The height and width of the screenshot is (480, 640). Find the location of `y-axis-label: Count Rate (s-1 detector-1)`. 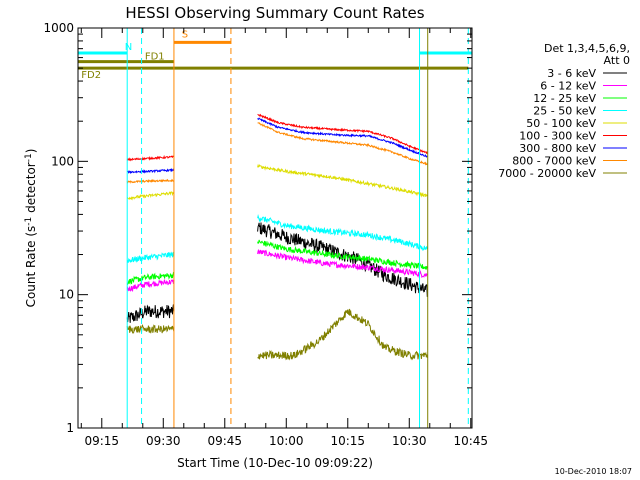

y-axis-label: Count Rate (s-1 detector-1) is located at coordinates (31, 228).